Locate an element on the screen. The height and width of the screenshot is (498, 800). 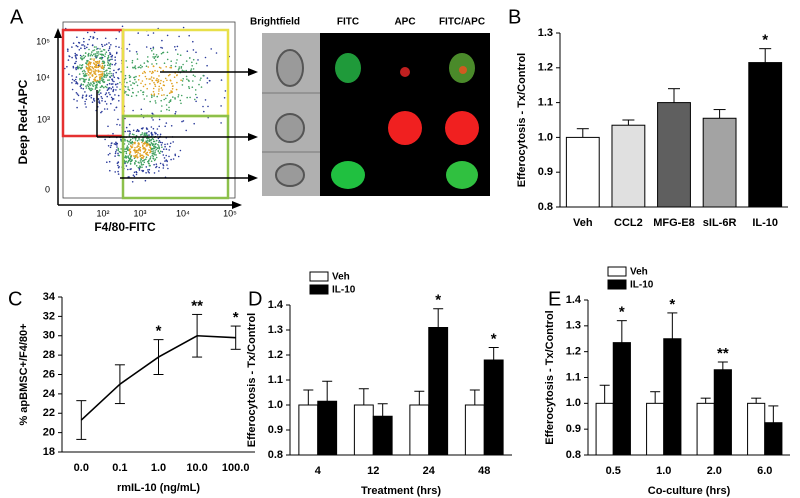
legend-label: IL-10 is located at coordinates (642, 285).